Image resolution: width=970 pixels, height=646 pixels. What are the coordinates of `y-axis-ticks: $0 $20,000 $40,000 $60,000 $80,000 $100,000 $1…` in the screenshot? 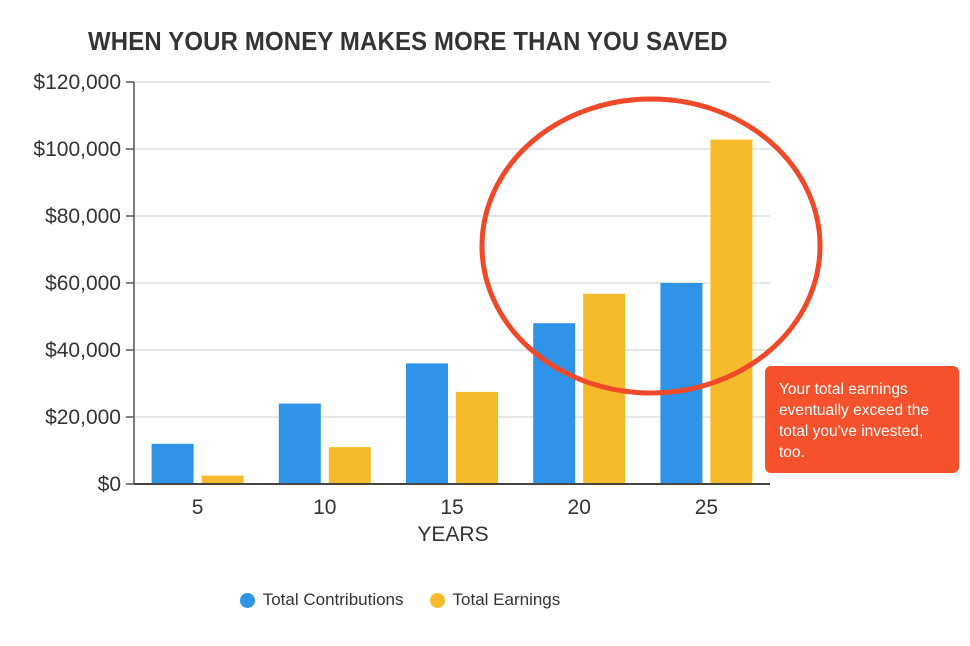 It's located at (77, 283).